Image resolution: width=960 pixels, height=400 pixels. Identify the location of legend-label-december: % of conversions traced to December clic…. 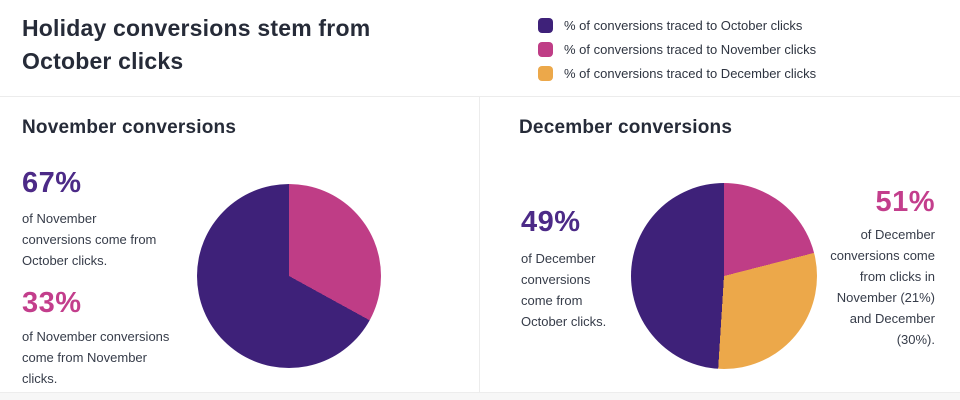
(690, 73).